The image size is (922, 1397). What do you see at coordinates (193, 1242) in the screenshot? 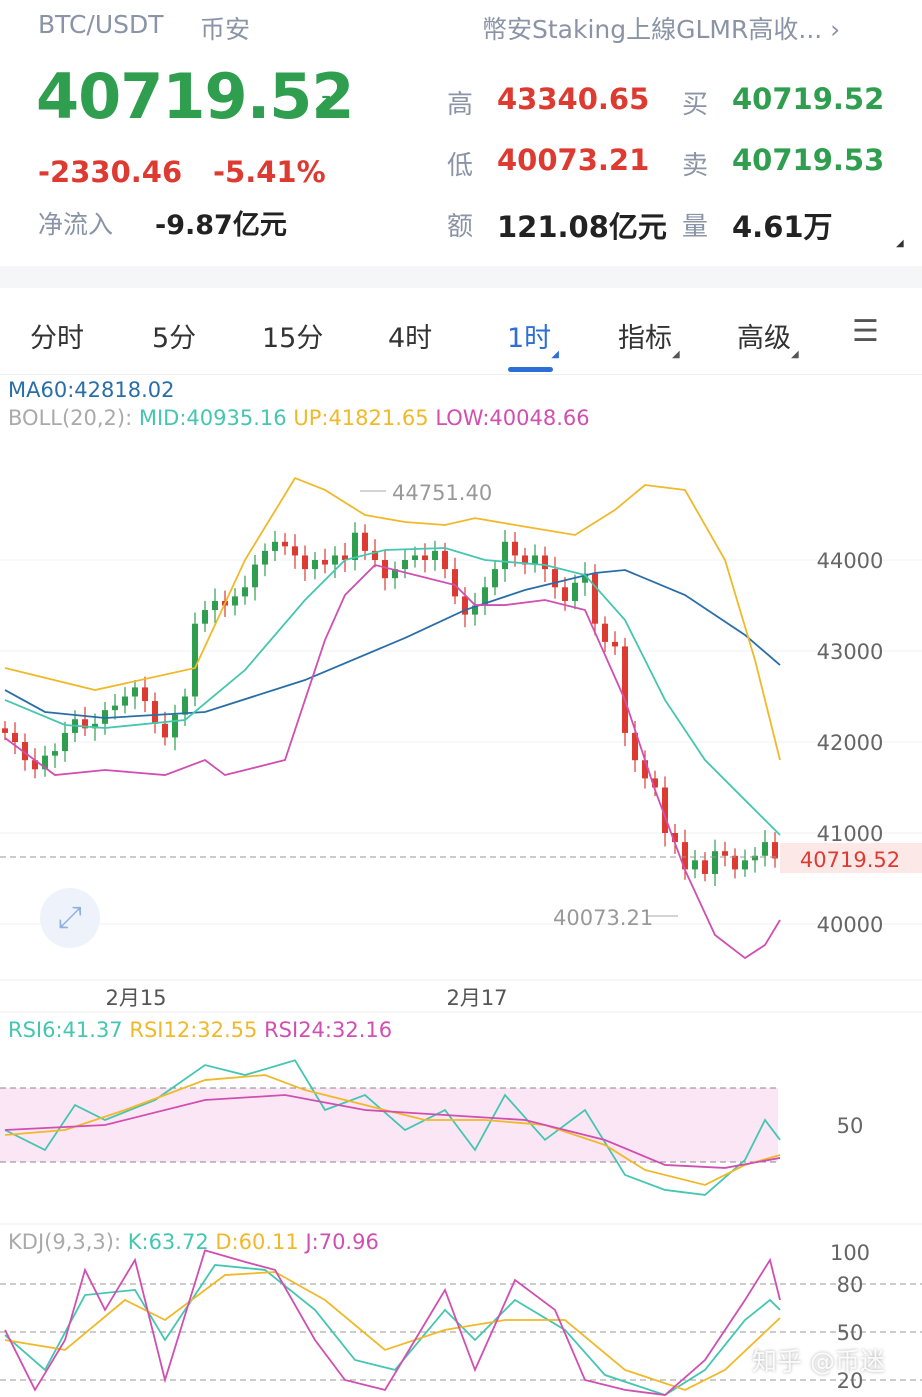
I see `kdj-legend: KDJ(9,3,3): K:63.72 D:60.11 J:70.96` at bounding box center [193, 1242].